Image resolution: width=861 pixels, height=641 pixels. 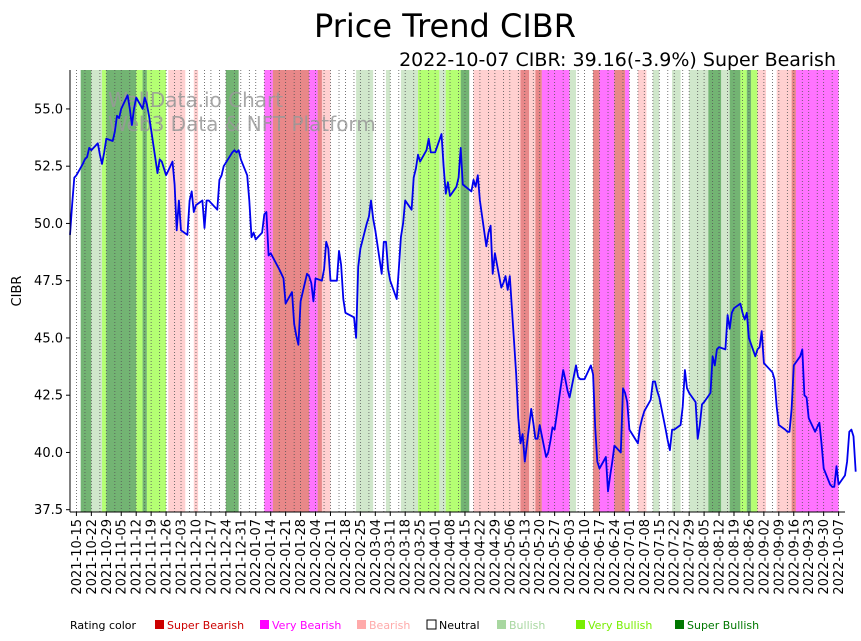 What do you see at coordinates (540, 557) in the screenshot?
I see `x-tick-label: 2022-05-20` at bounding box center [540, 557].